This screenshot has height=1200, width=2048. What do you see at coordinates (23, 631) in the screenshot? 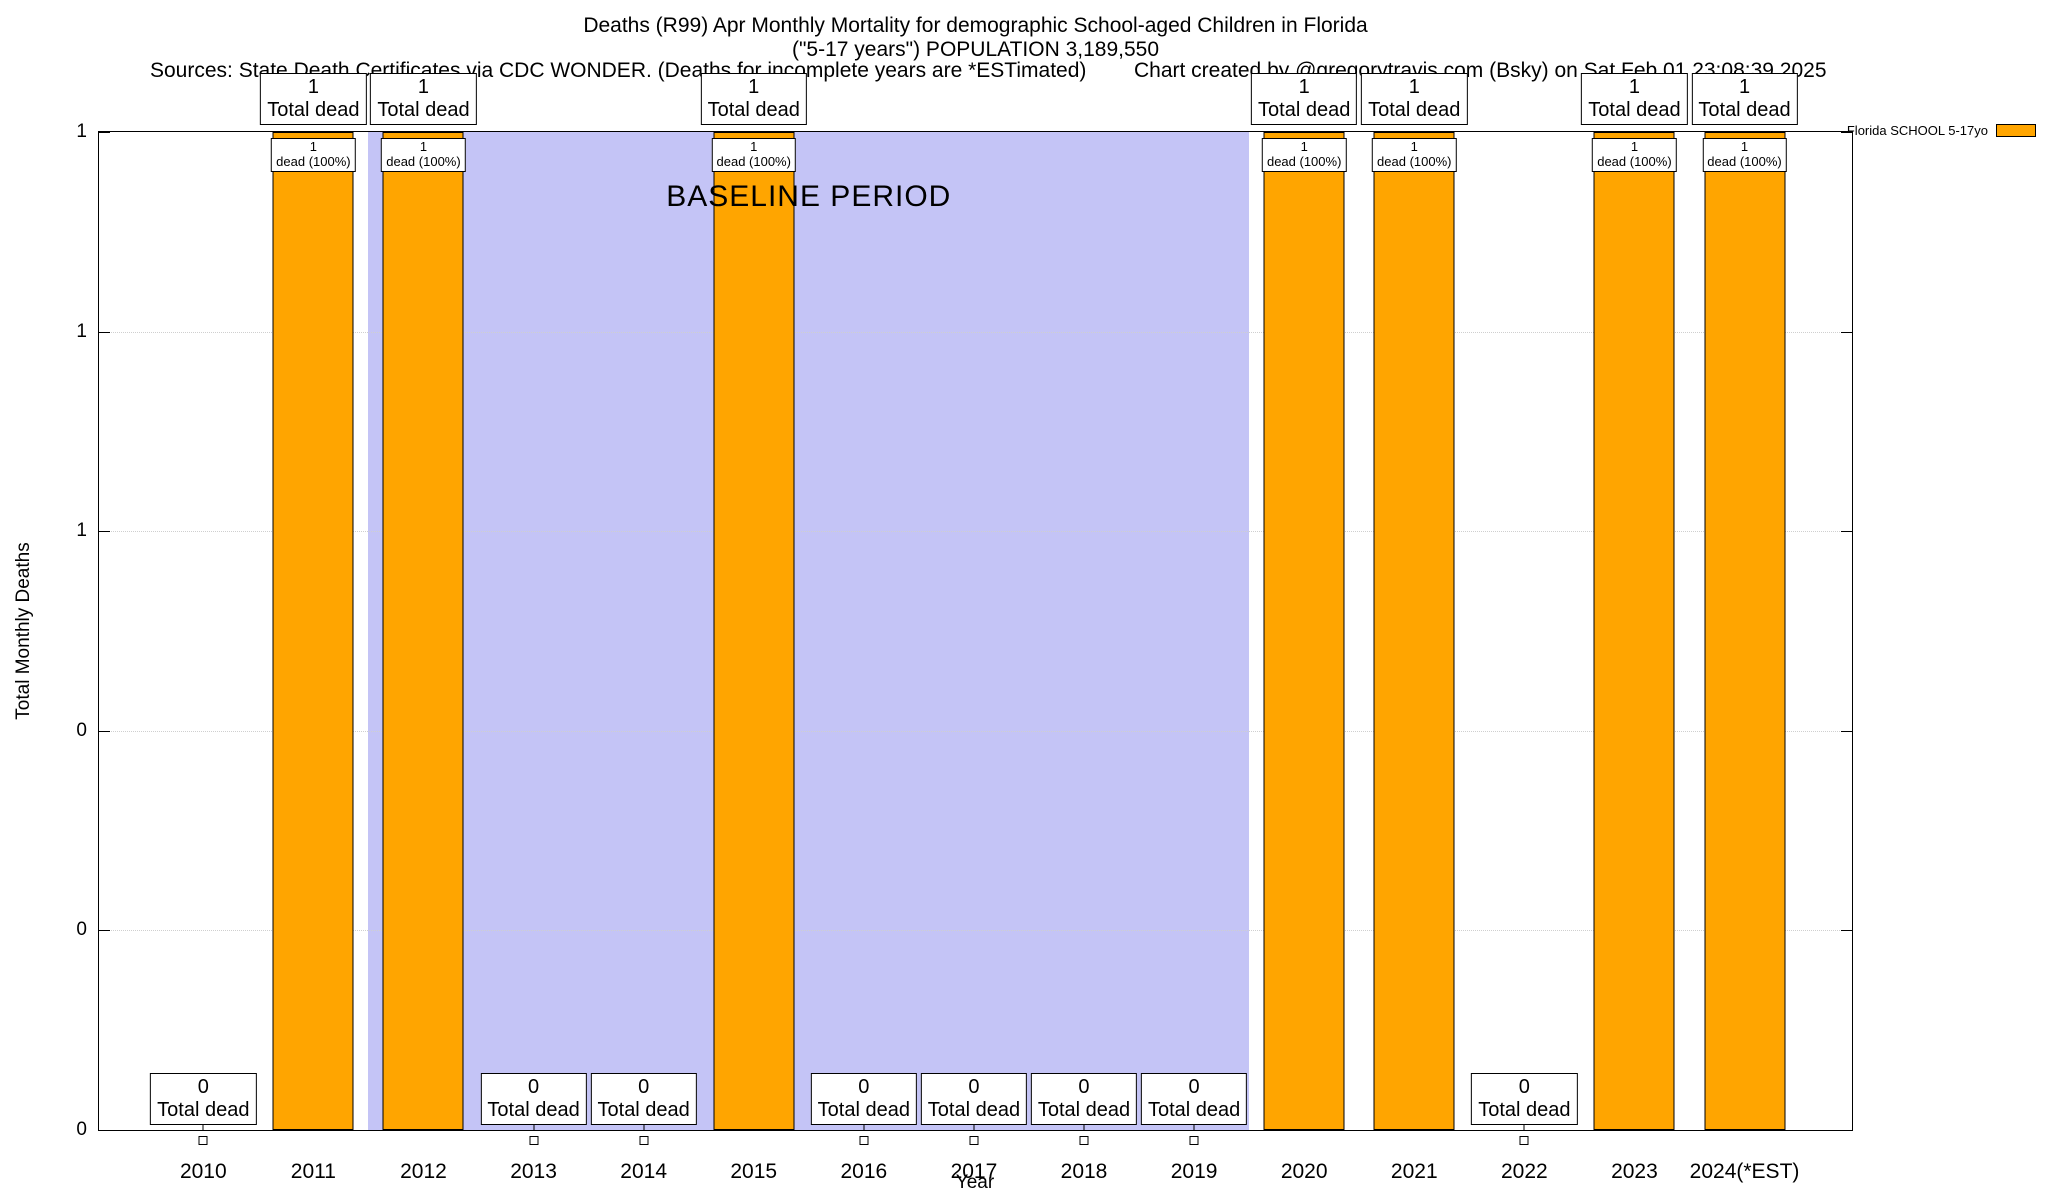
I see `y-axis-label: Total Monthly Deaths` at bounding box center [23, 631].